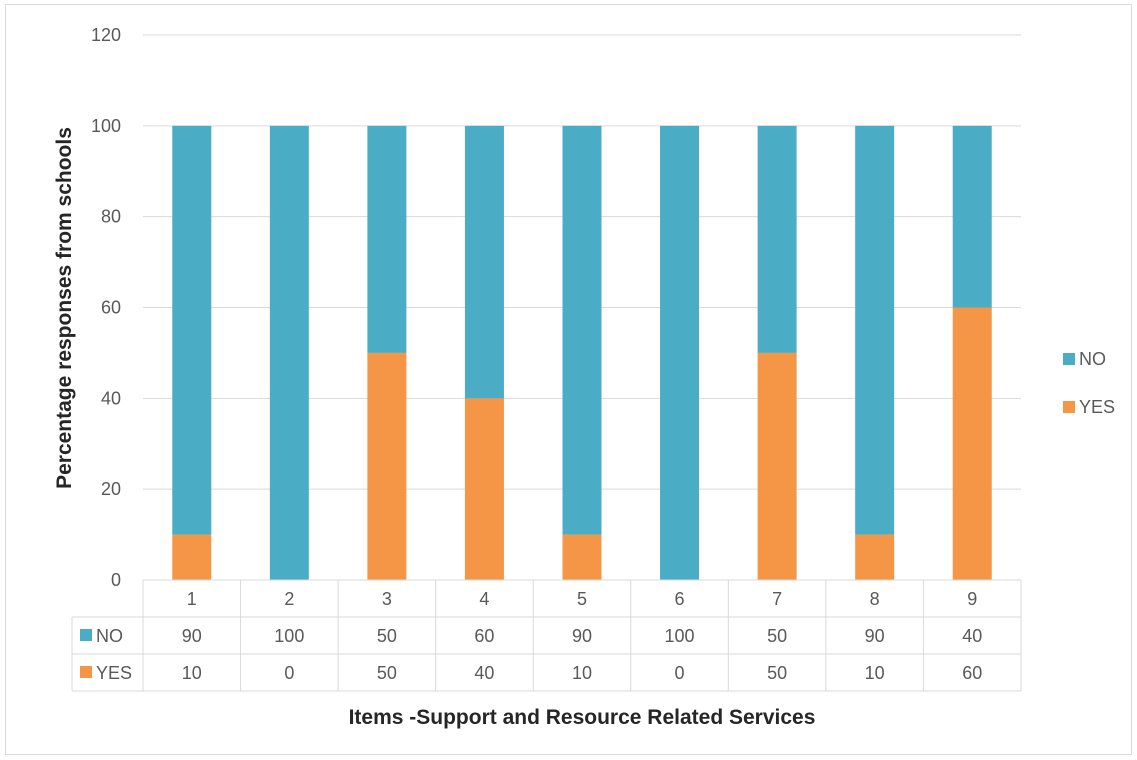 The height and width of the screenshot is (760, 1137). I want to click on x-category-label: 9, so click(972, 599).